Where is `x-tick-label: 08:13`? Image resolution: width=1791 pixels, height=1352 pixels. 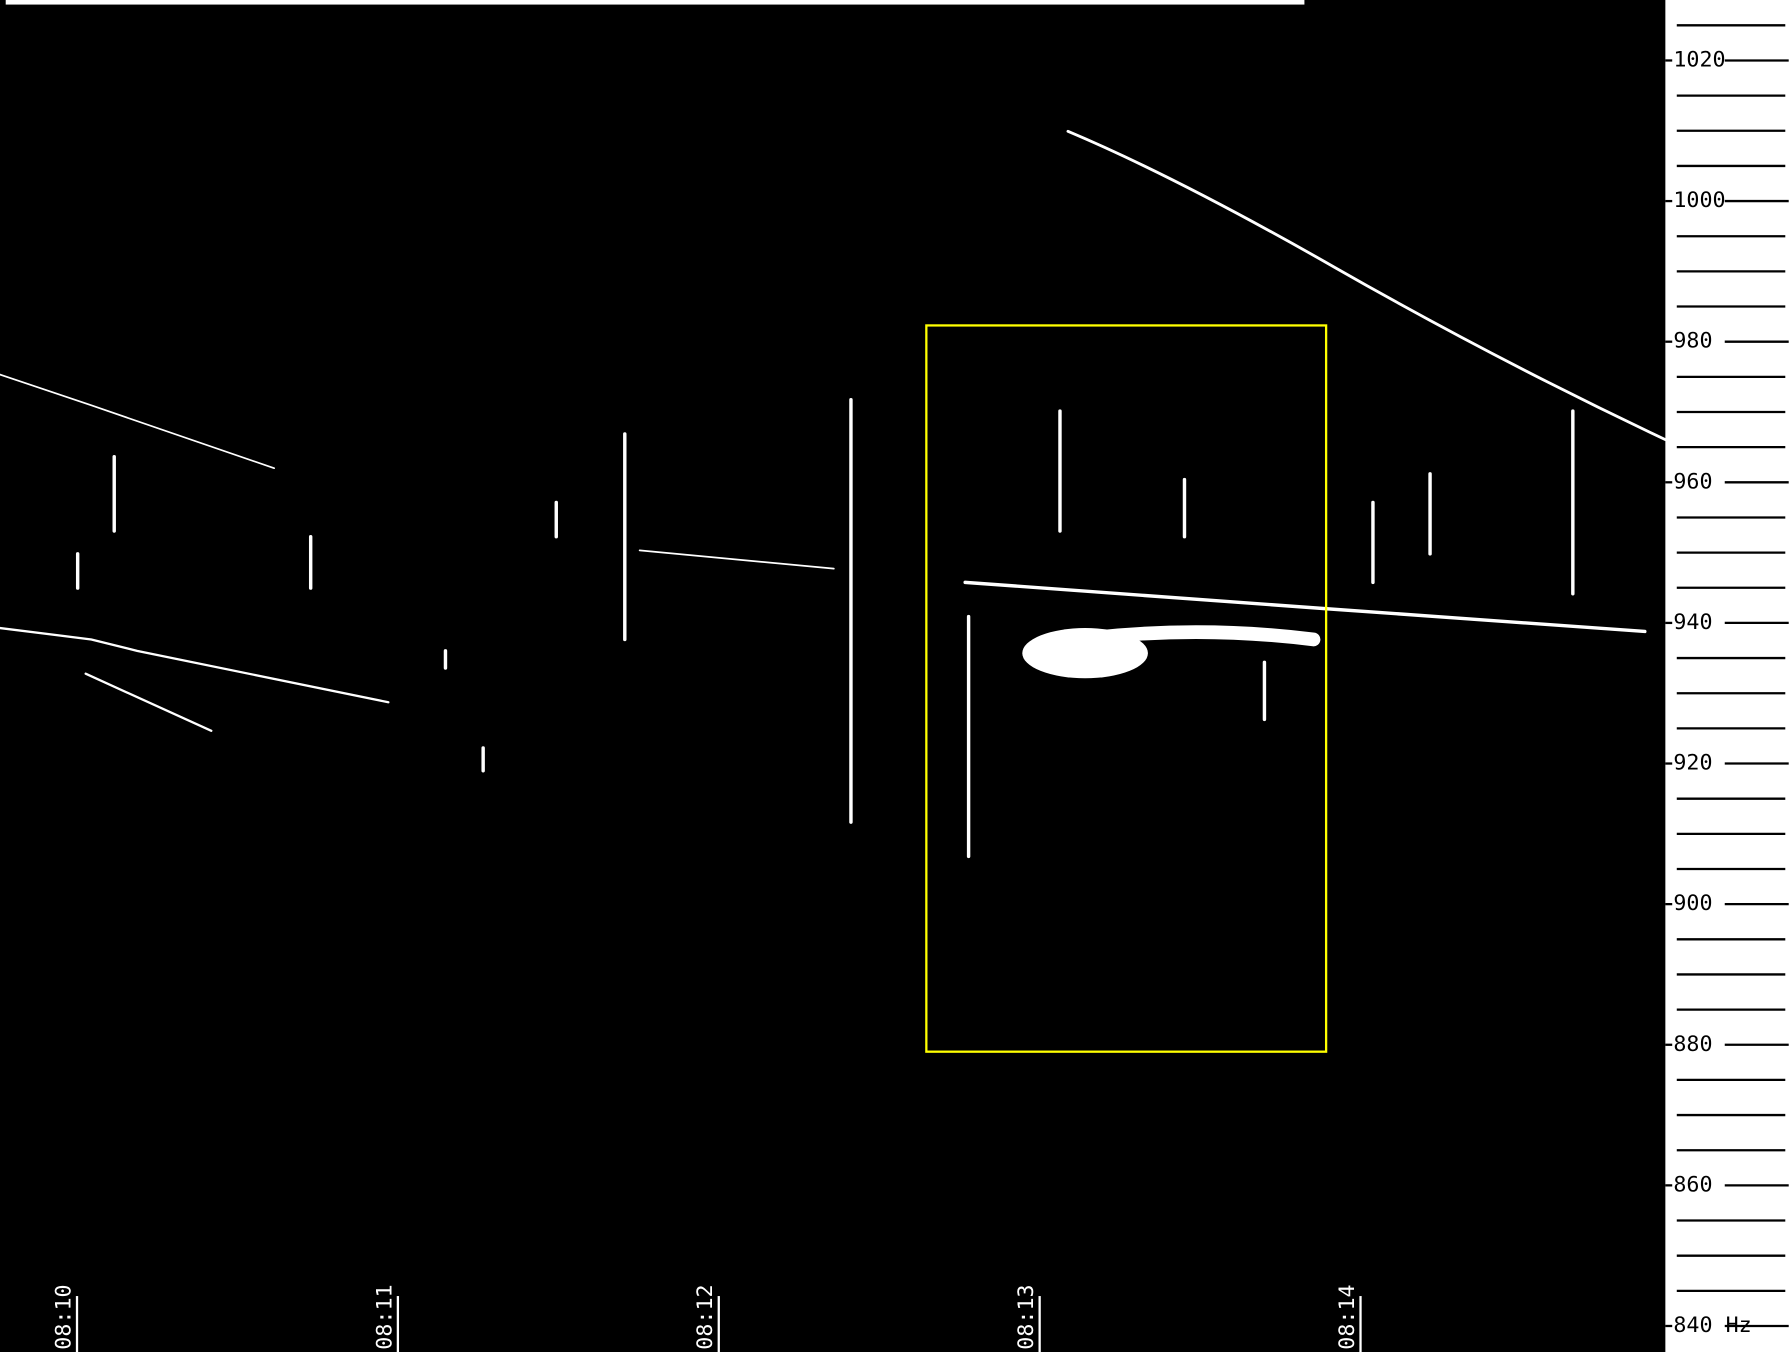 x-tick-label: 08:13 is located at coordinates (1026, 1316).